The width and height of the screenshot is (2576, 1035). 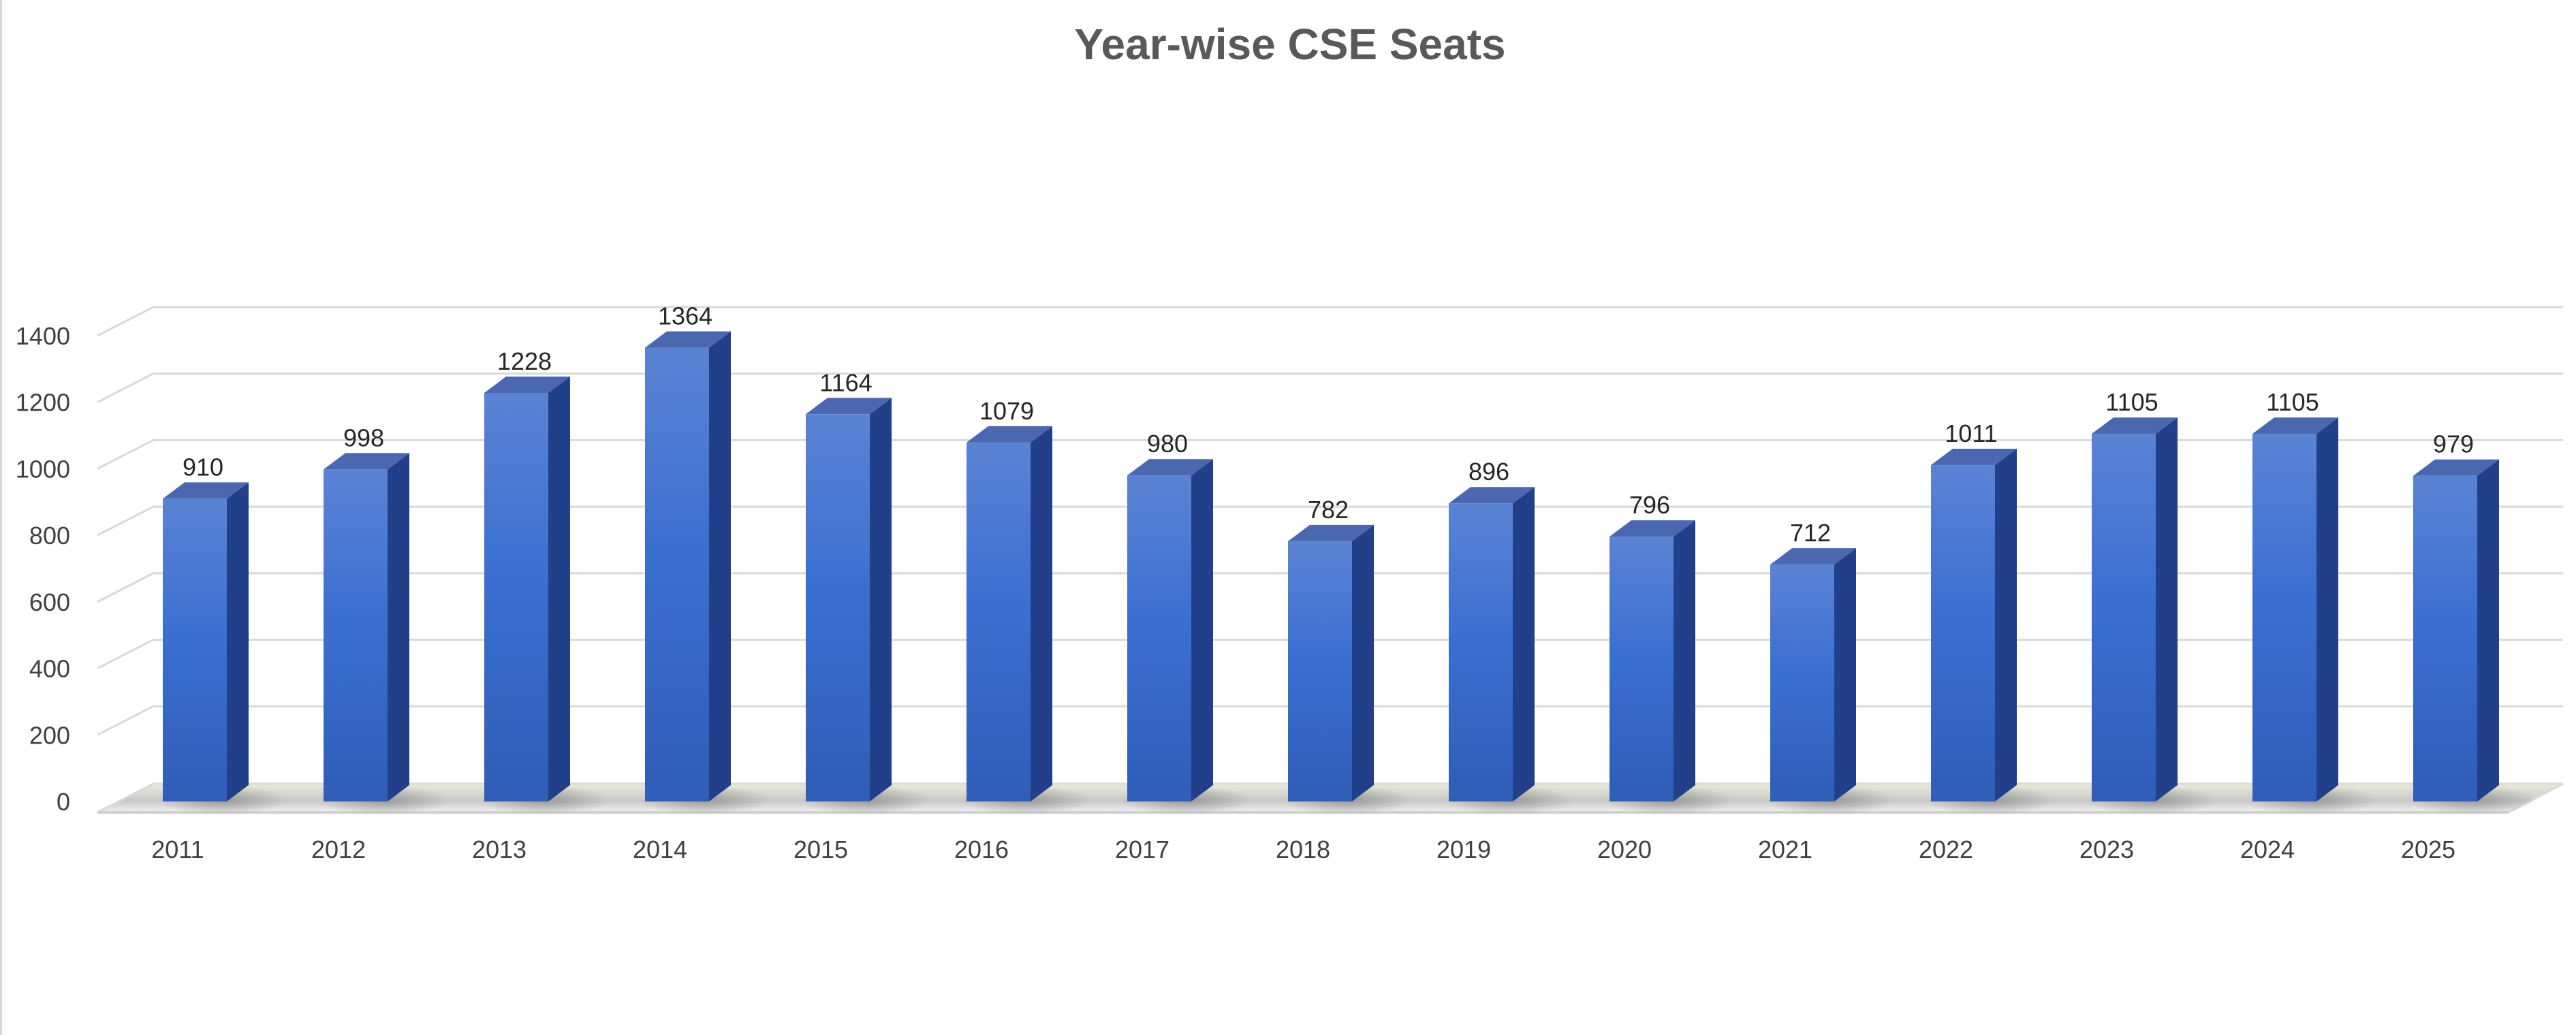 I want to click on y-tick-label: 600, so click(x=49, y=602).